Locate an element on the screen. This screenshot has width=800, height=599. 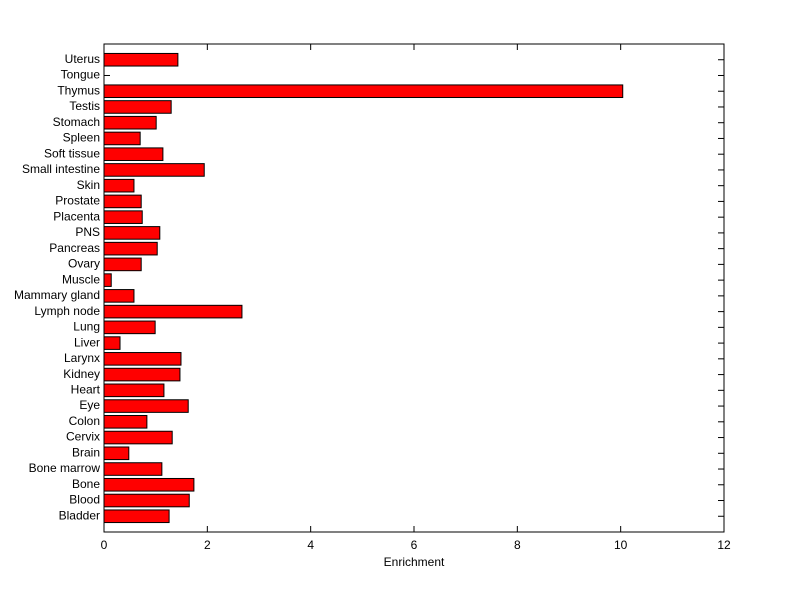
y-tick-label: Thymus is located at coordinates (78, 90).